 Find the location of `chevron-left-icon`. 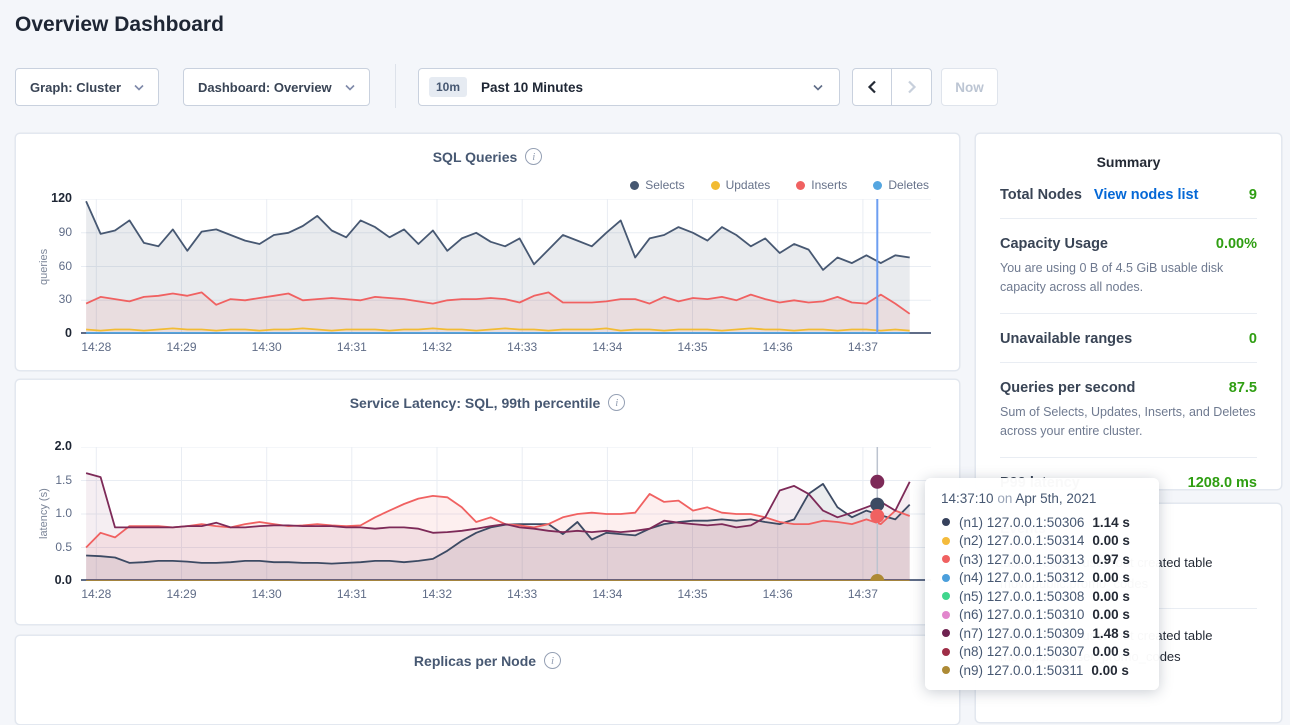

chevron-left-icon is located at coordinates (871, 87).